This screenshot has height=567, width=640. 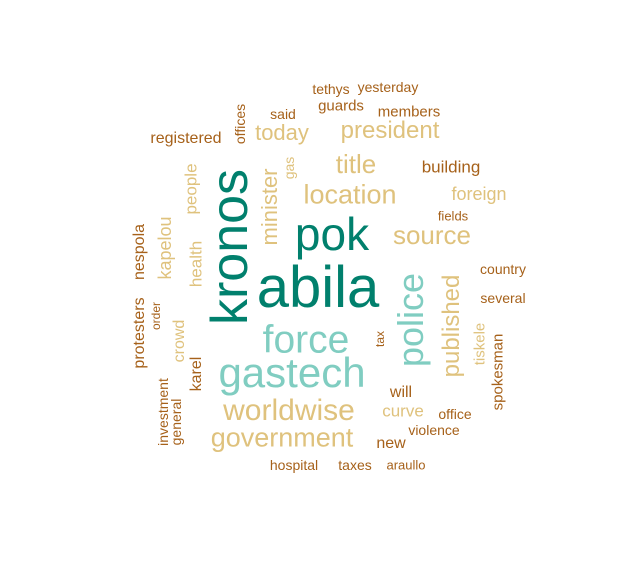 I want to click on word-president: president, so click(x=390, y=130).